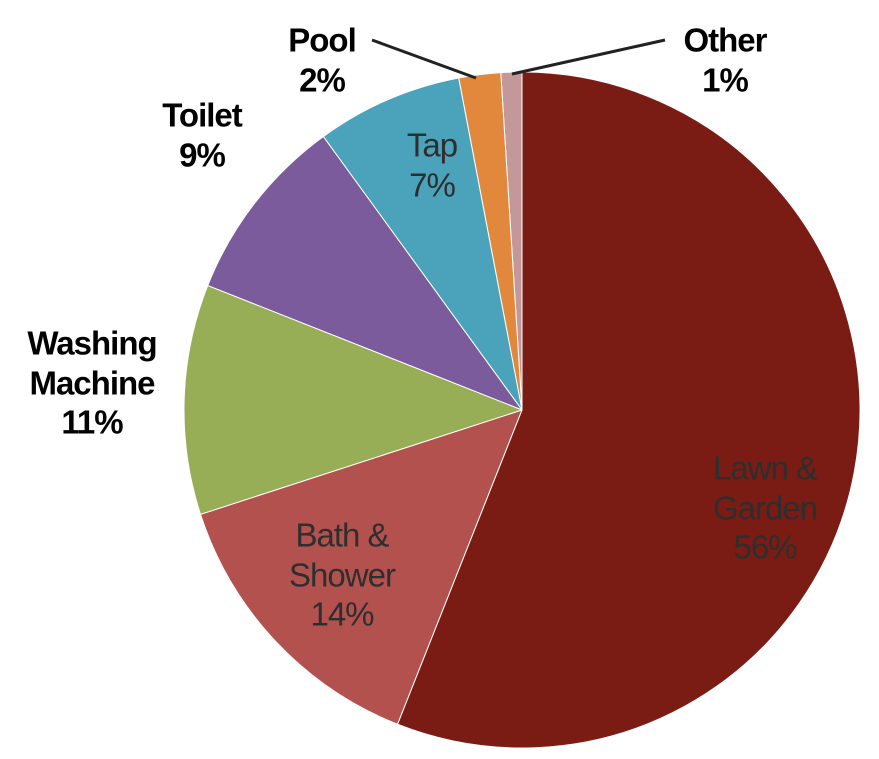 The width and height of the screenshot is (879, 759). What do you see at coordinates (725, 59) in the screenshot?
I see `slice-label: Other 1%` at bounding box center [725, 59].